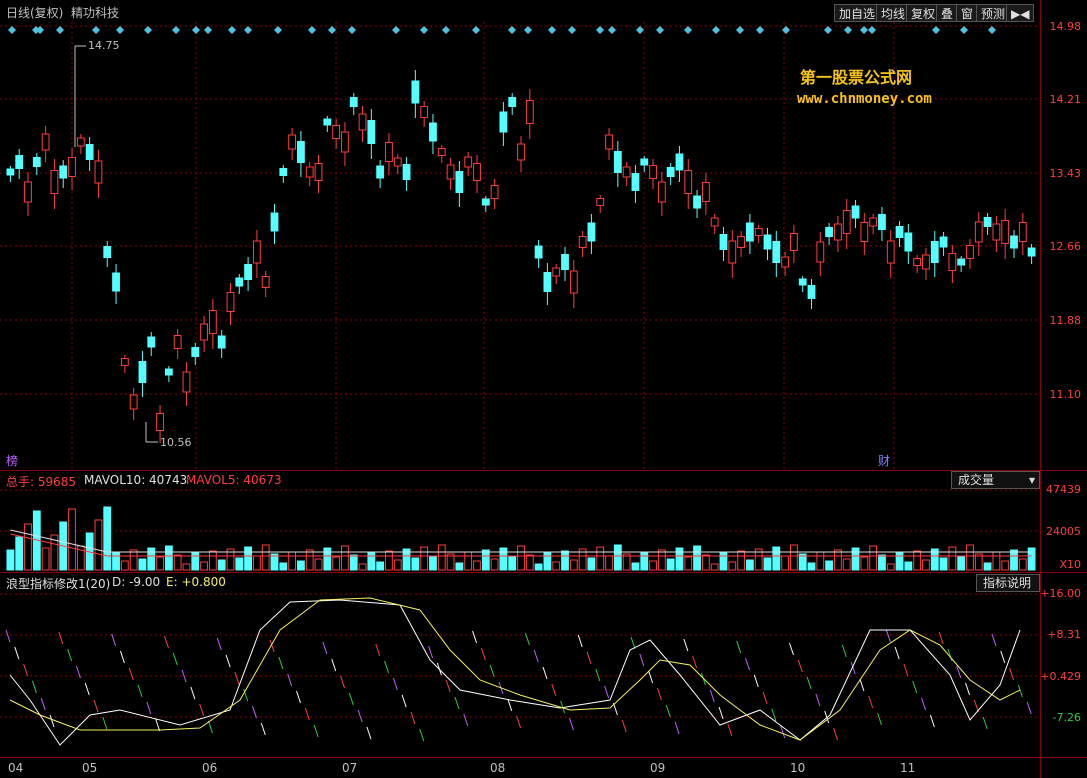  Describe the element at coordinates (923, 13) in the screenshot. I see `adjust-button: 复权` at that location.